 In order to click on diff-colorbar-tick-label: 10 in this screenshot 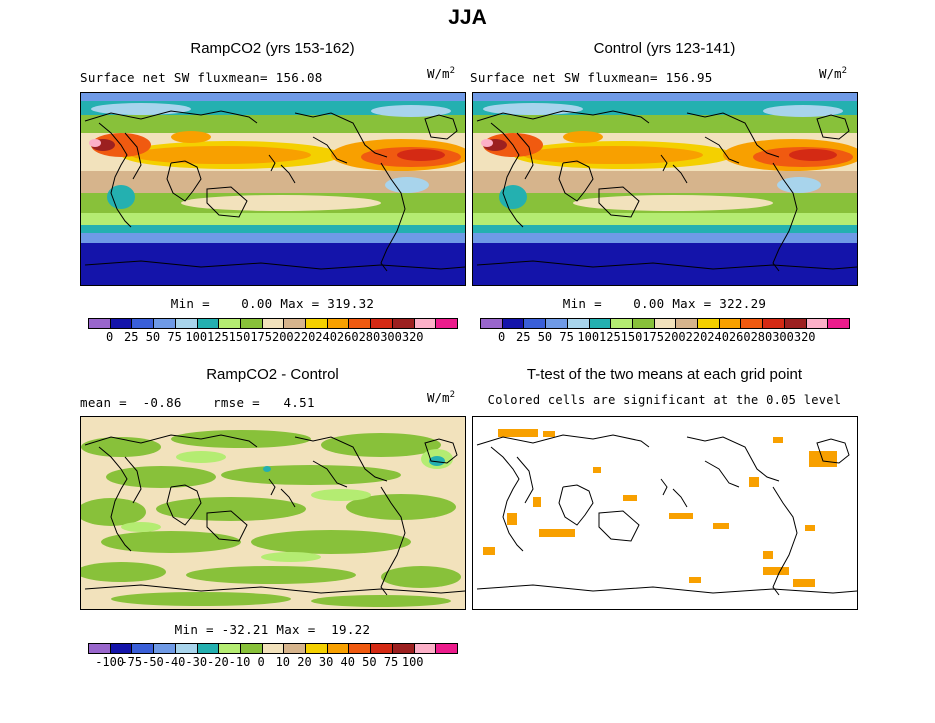, I will do `click(283, 662)`.